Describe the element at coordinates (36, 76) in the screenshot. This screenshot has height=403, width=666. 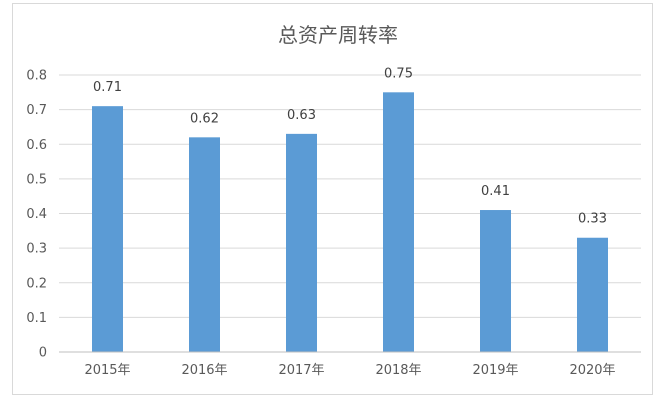
I see `y-tick-label: 0.8` at that location.